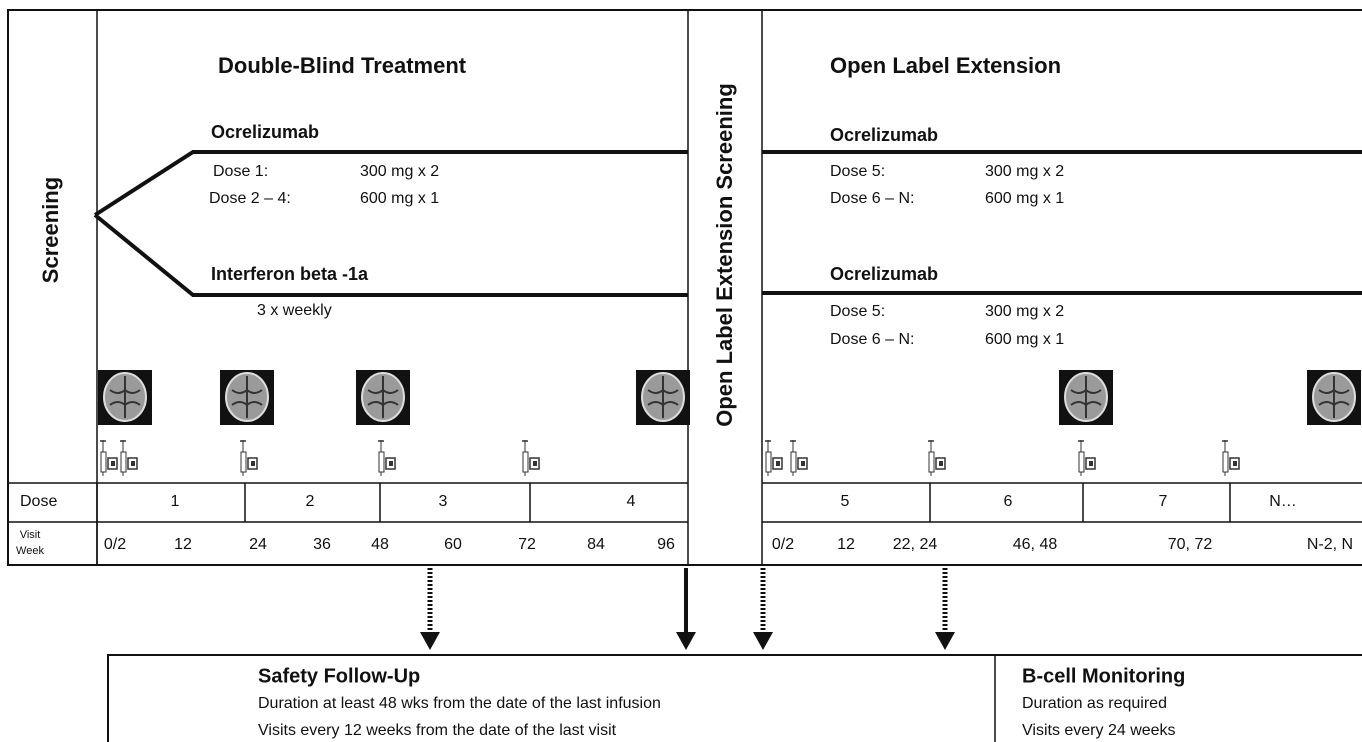  What do you see at coordinates (1008, 501) in the screenshot?
I see `dose-number: 6` at bounding box center [1008, 501].